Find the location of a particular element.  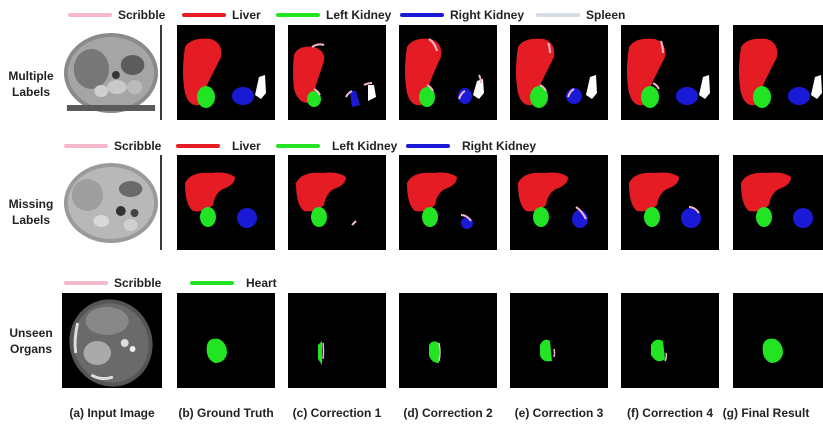

legend-item-spleen: Spleen is located at coordinates (580, 15).